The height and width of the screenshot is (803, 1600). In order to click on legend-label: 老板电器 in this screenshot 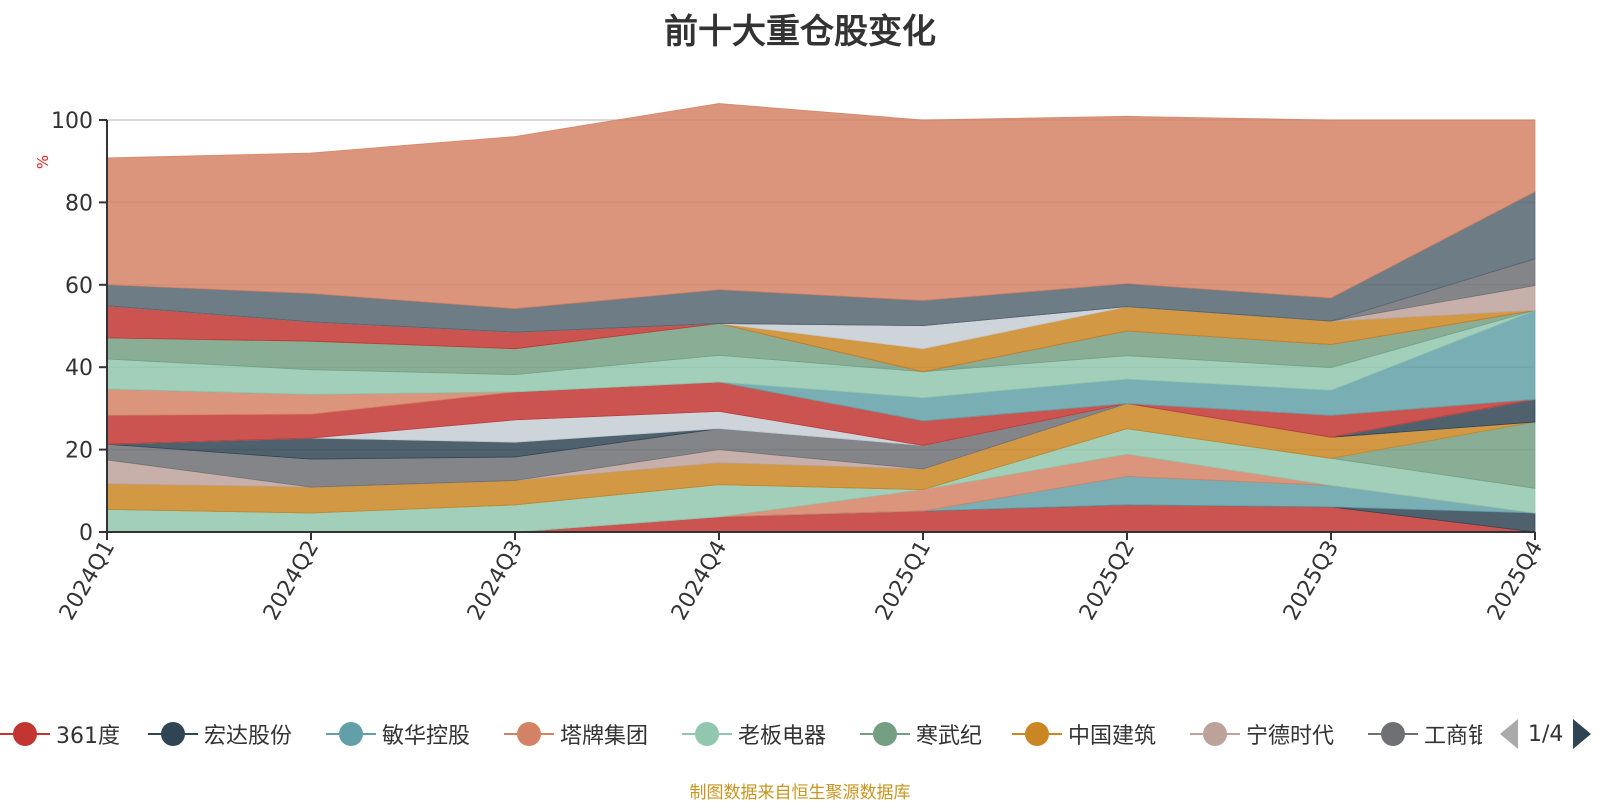, I will do `click(782, 736)`.